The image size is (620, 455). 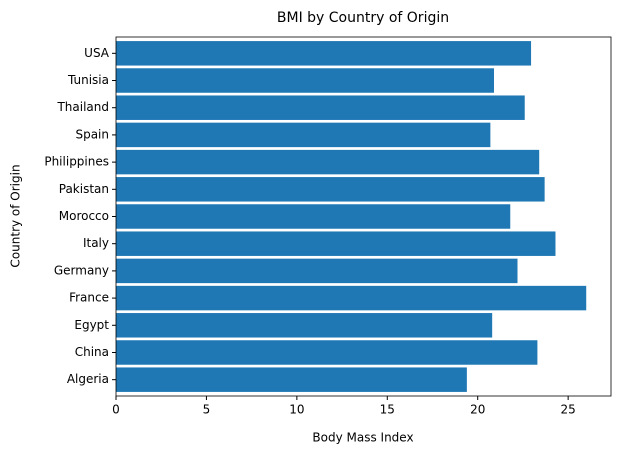 What do you see at coordinates (97, 53) in the screenshot?
I see `y-tick-label: USA` at bounding box center [97, 53].